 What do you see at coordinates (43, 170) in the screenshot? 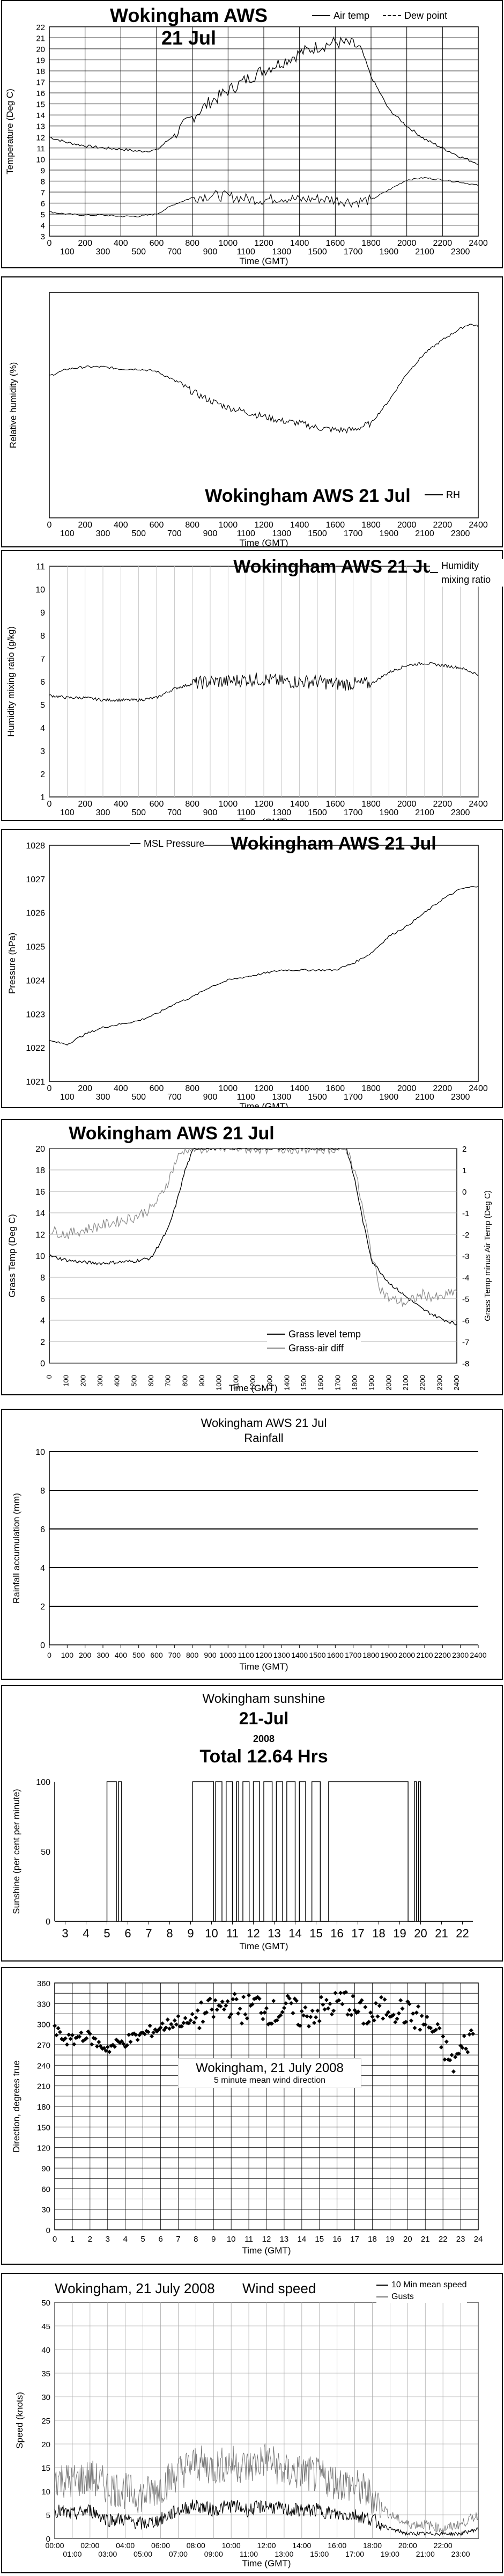
I see `temp-y-tick-6: 9` at bounding box center [43, 170].